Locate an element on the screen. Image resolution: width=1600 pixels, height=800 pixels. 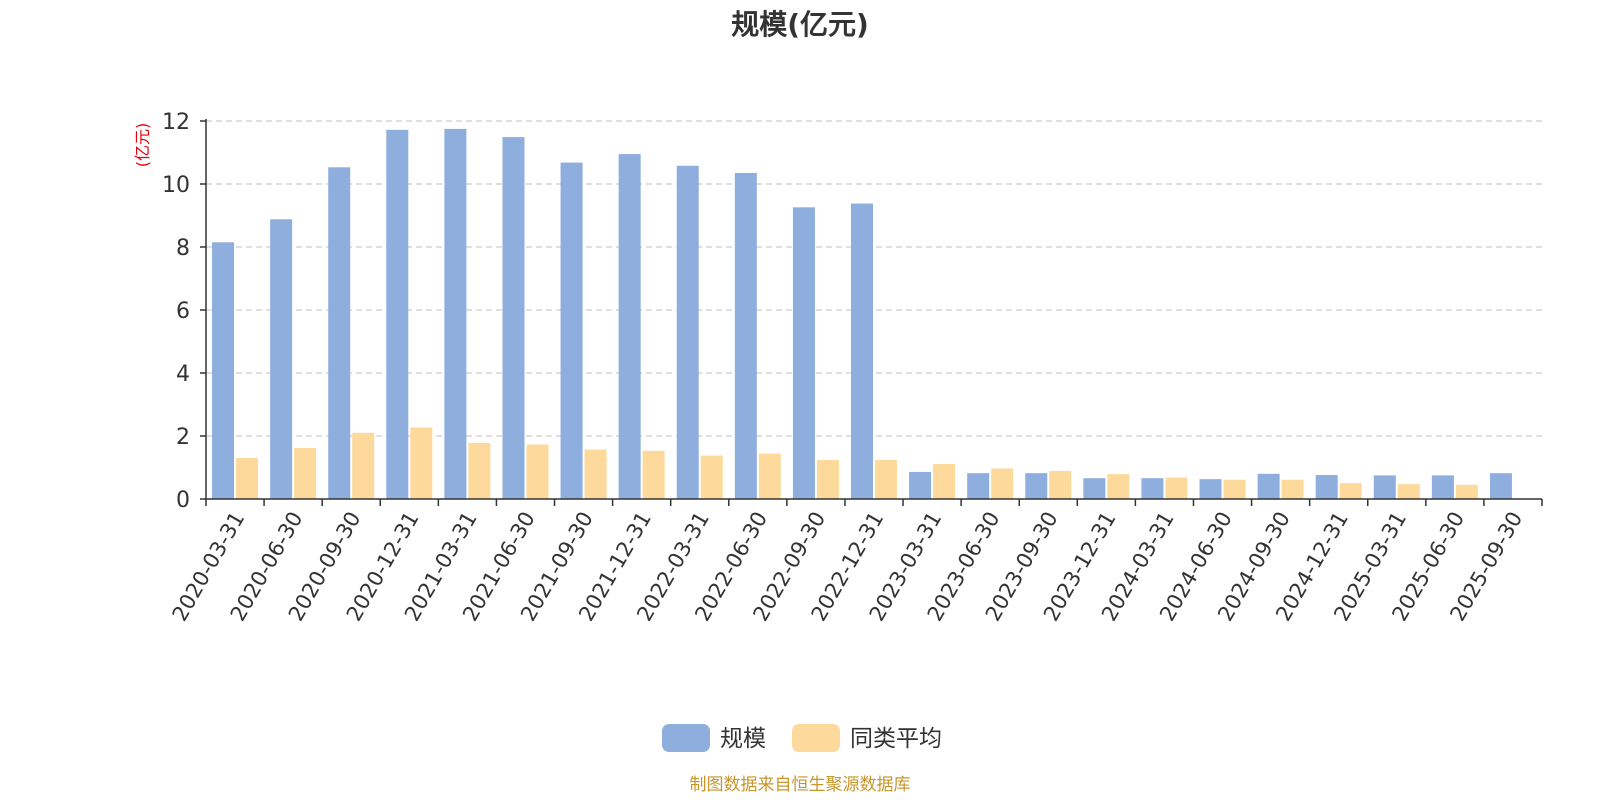
y-tick-label: 8 is located at coordinates (183, 248).